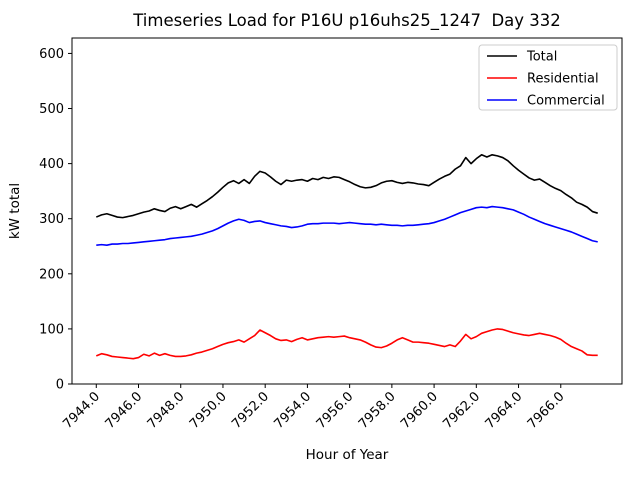 The height and width of the screenshot is (484, 640). I want to click on legend: Total Residential Commercial, so click(548, 77).